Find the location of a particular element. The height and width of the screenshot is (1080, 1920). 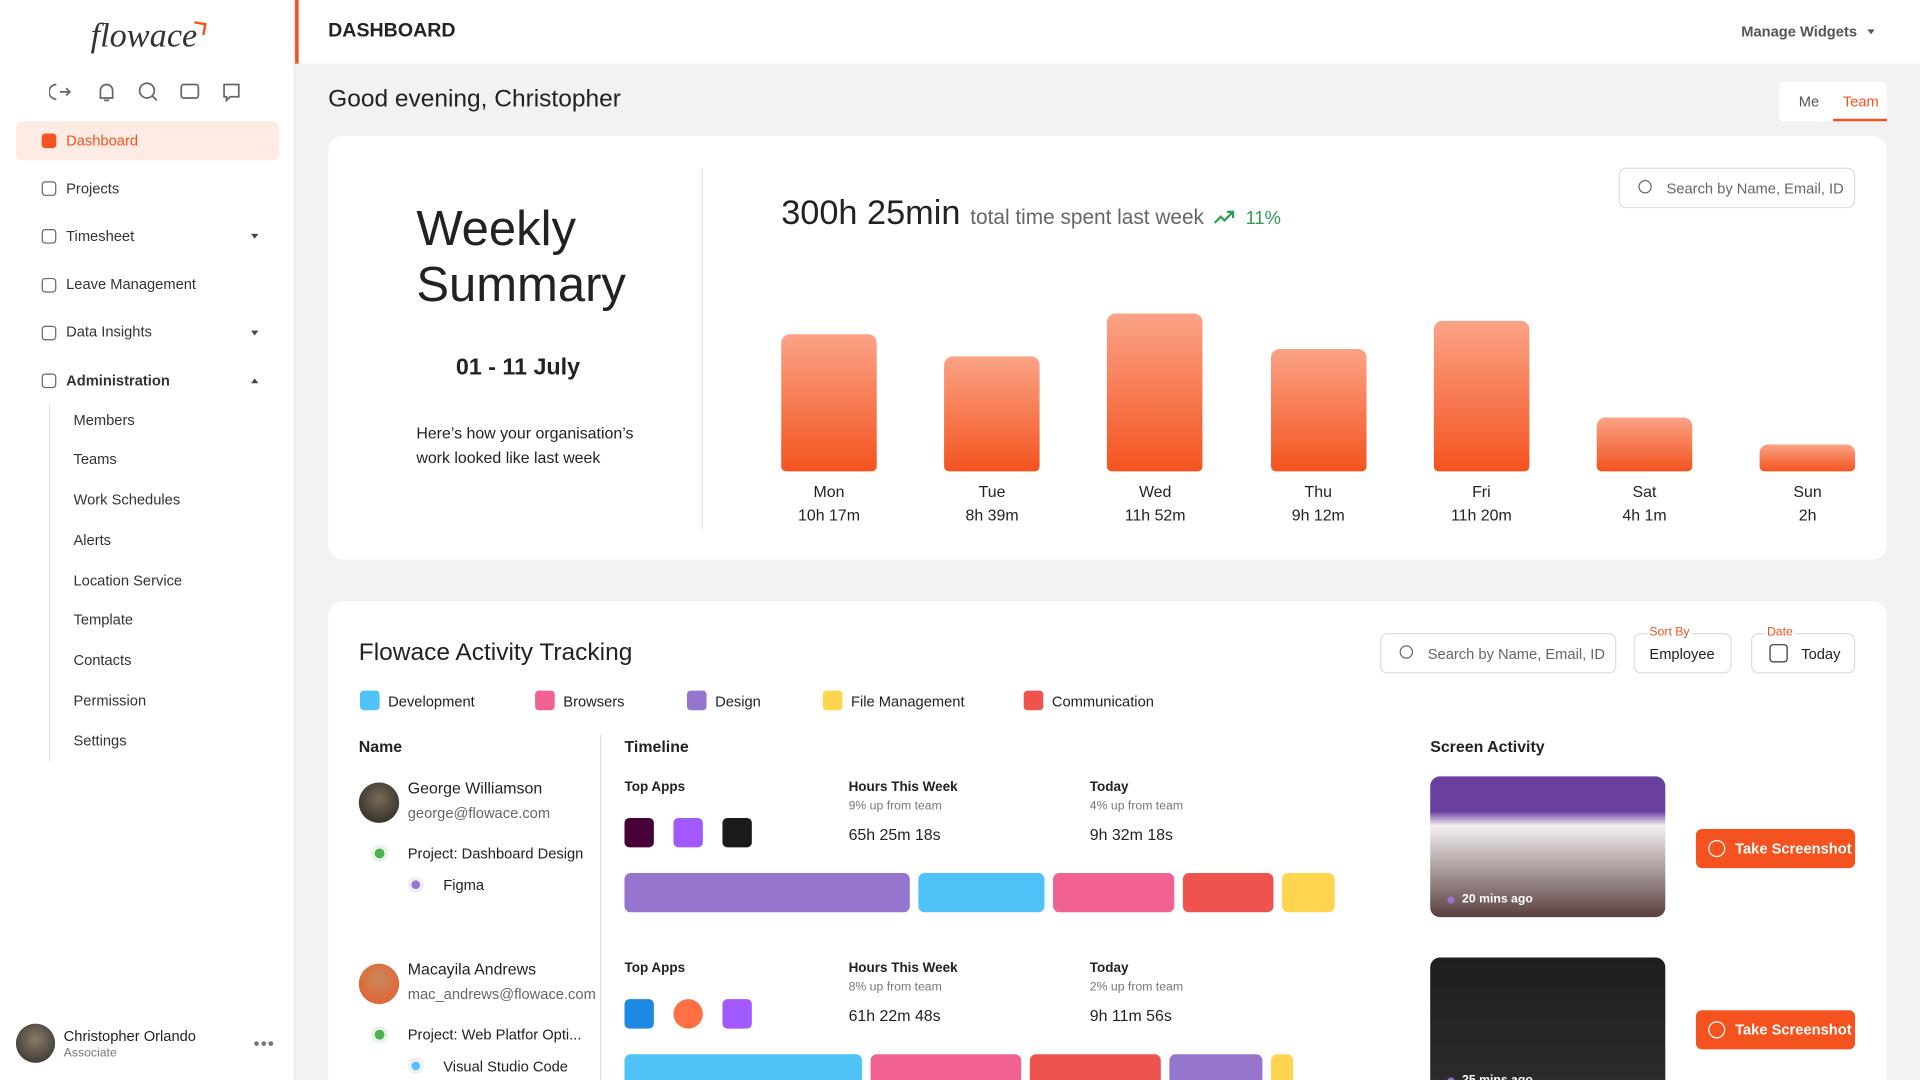

sub-nav-item: Work Schedules is located at coordinates (127, 500).